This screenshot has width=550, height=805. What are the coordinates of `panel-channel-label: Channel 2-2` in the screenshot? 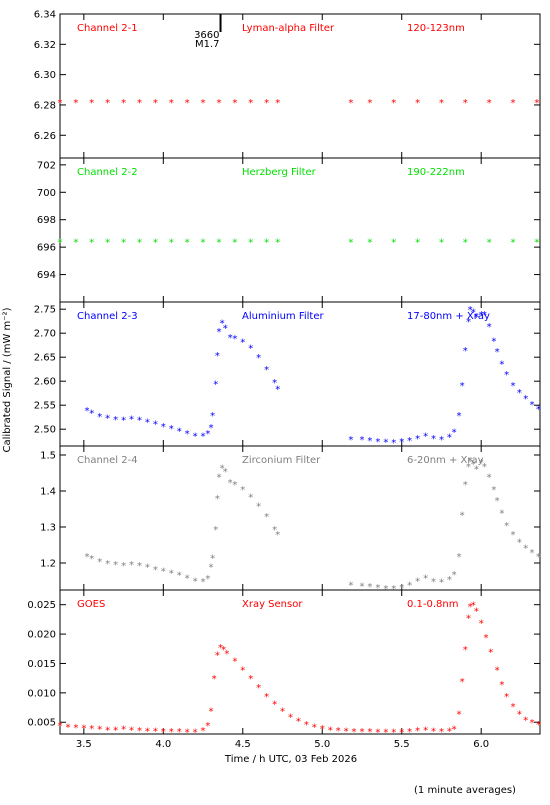 It's located at (107, 172).